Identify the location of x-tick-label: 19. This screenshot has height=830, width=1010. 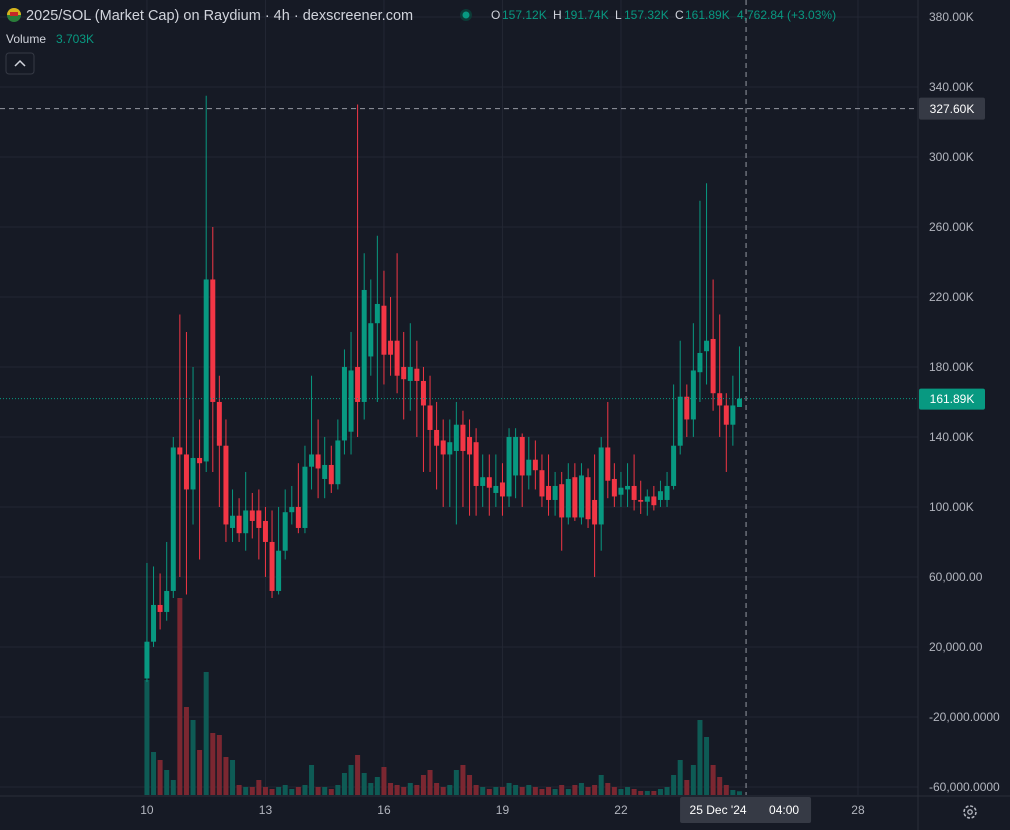
(503, 810).